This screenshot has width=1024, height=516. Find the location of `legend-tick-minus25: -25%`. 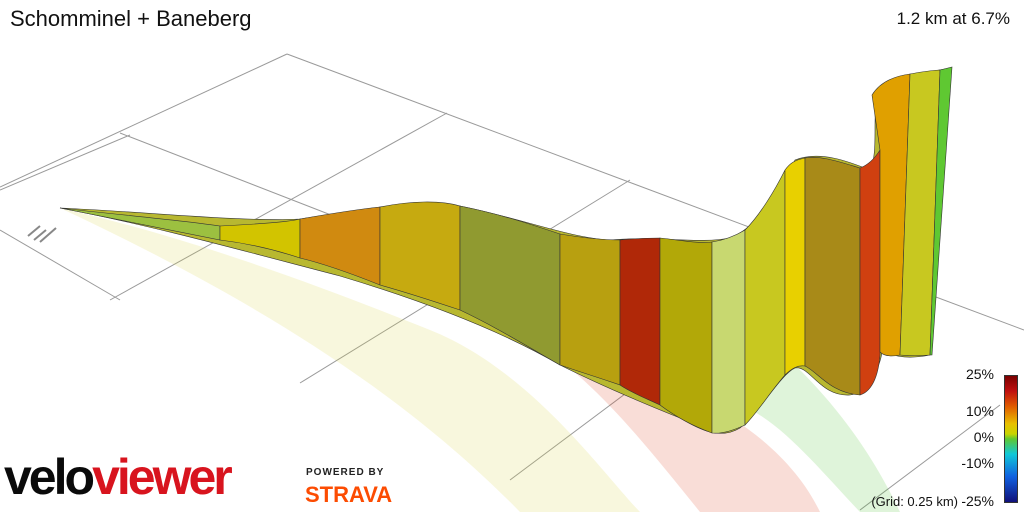

legend-tick-minus25: -25% is located at coordinates (977, 501).